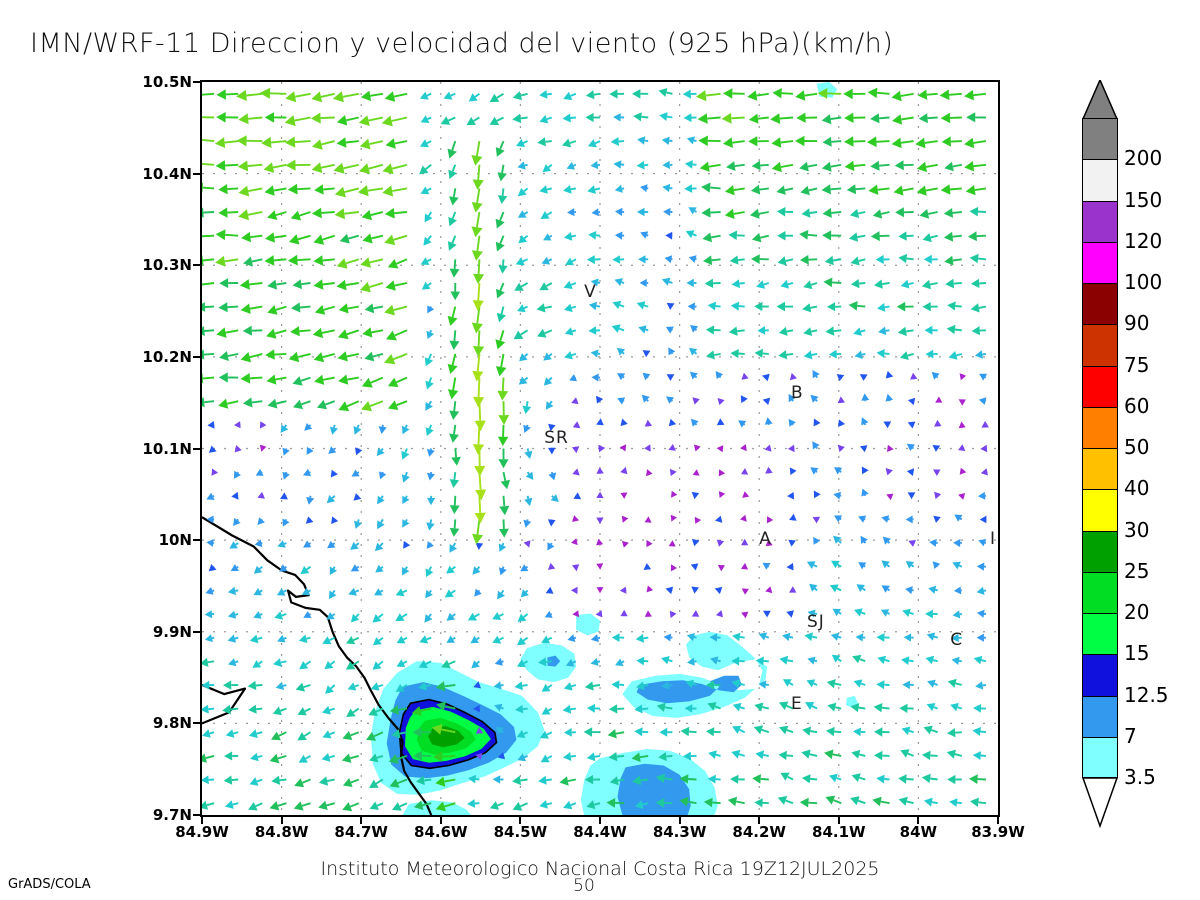 The height and width of the screenshot is (900, 1200). What do you see at coordinates (993, 539) in the screenshot?
I see `map-place-label: I` at bounding box center [993, 539].